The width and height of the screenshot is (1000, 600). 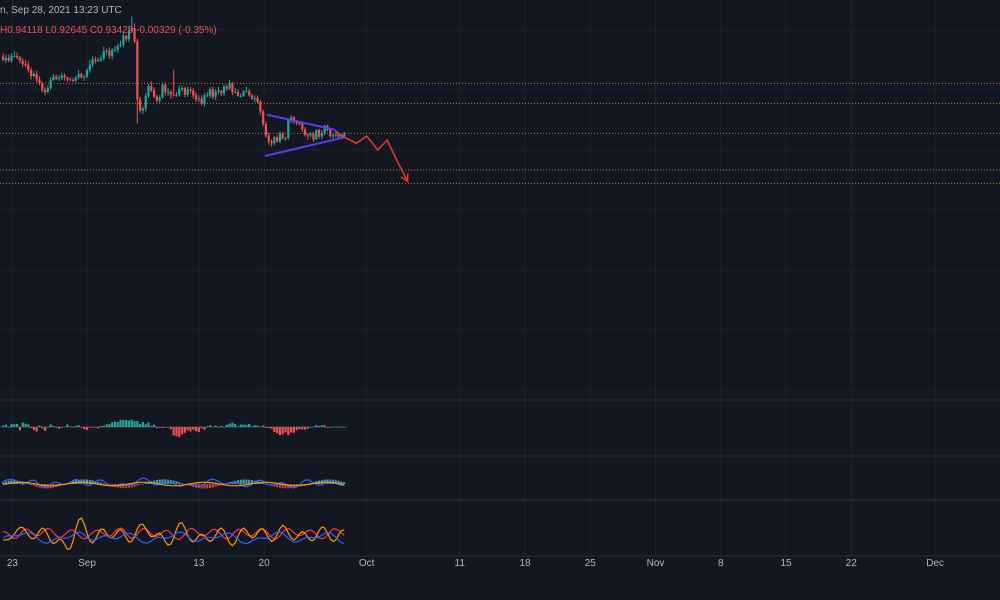 I want to click on macd-histogram, so click(x=174, y=428).